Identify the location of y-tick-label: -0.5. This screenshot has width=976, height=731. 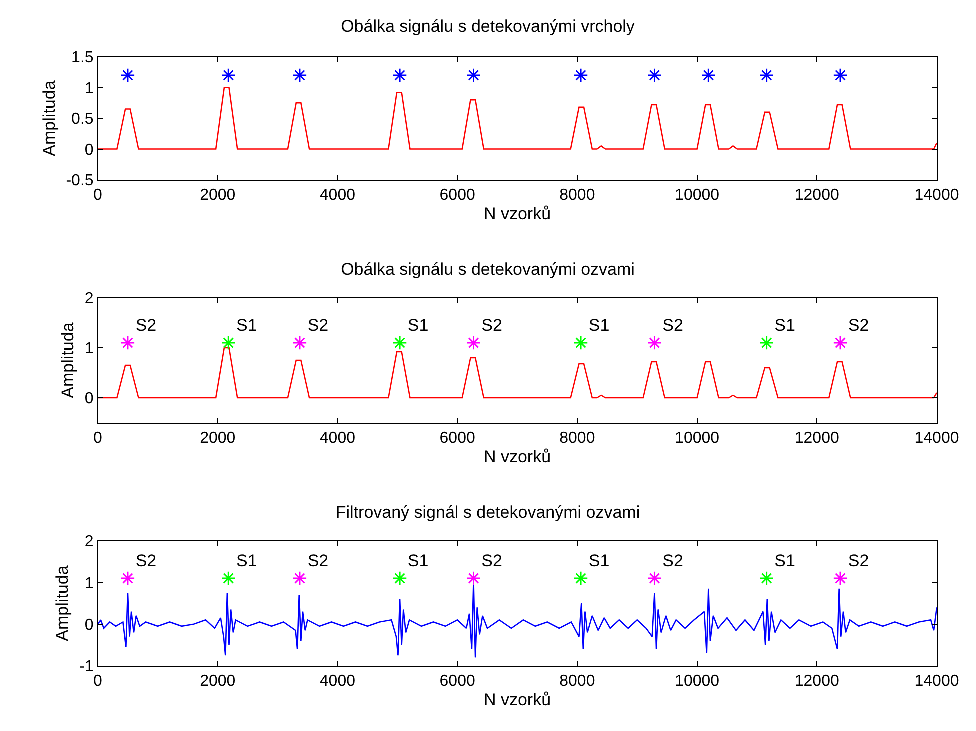
(80, 181).